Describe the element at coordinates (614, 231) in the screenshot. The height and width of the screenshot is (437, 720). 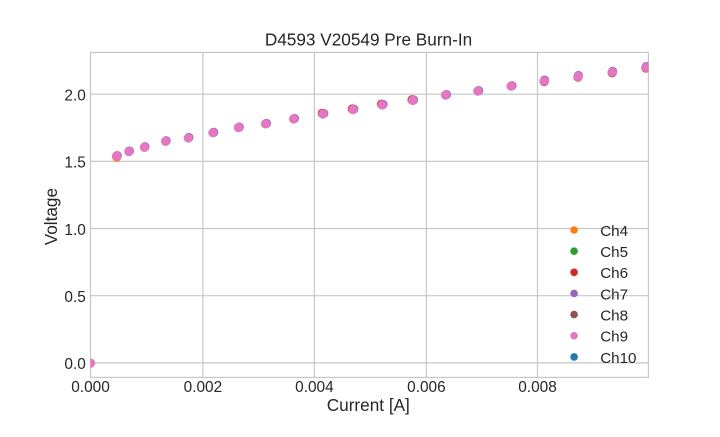
I see `svg-text: Ch4` at that location.